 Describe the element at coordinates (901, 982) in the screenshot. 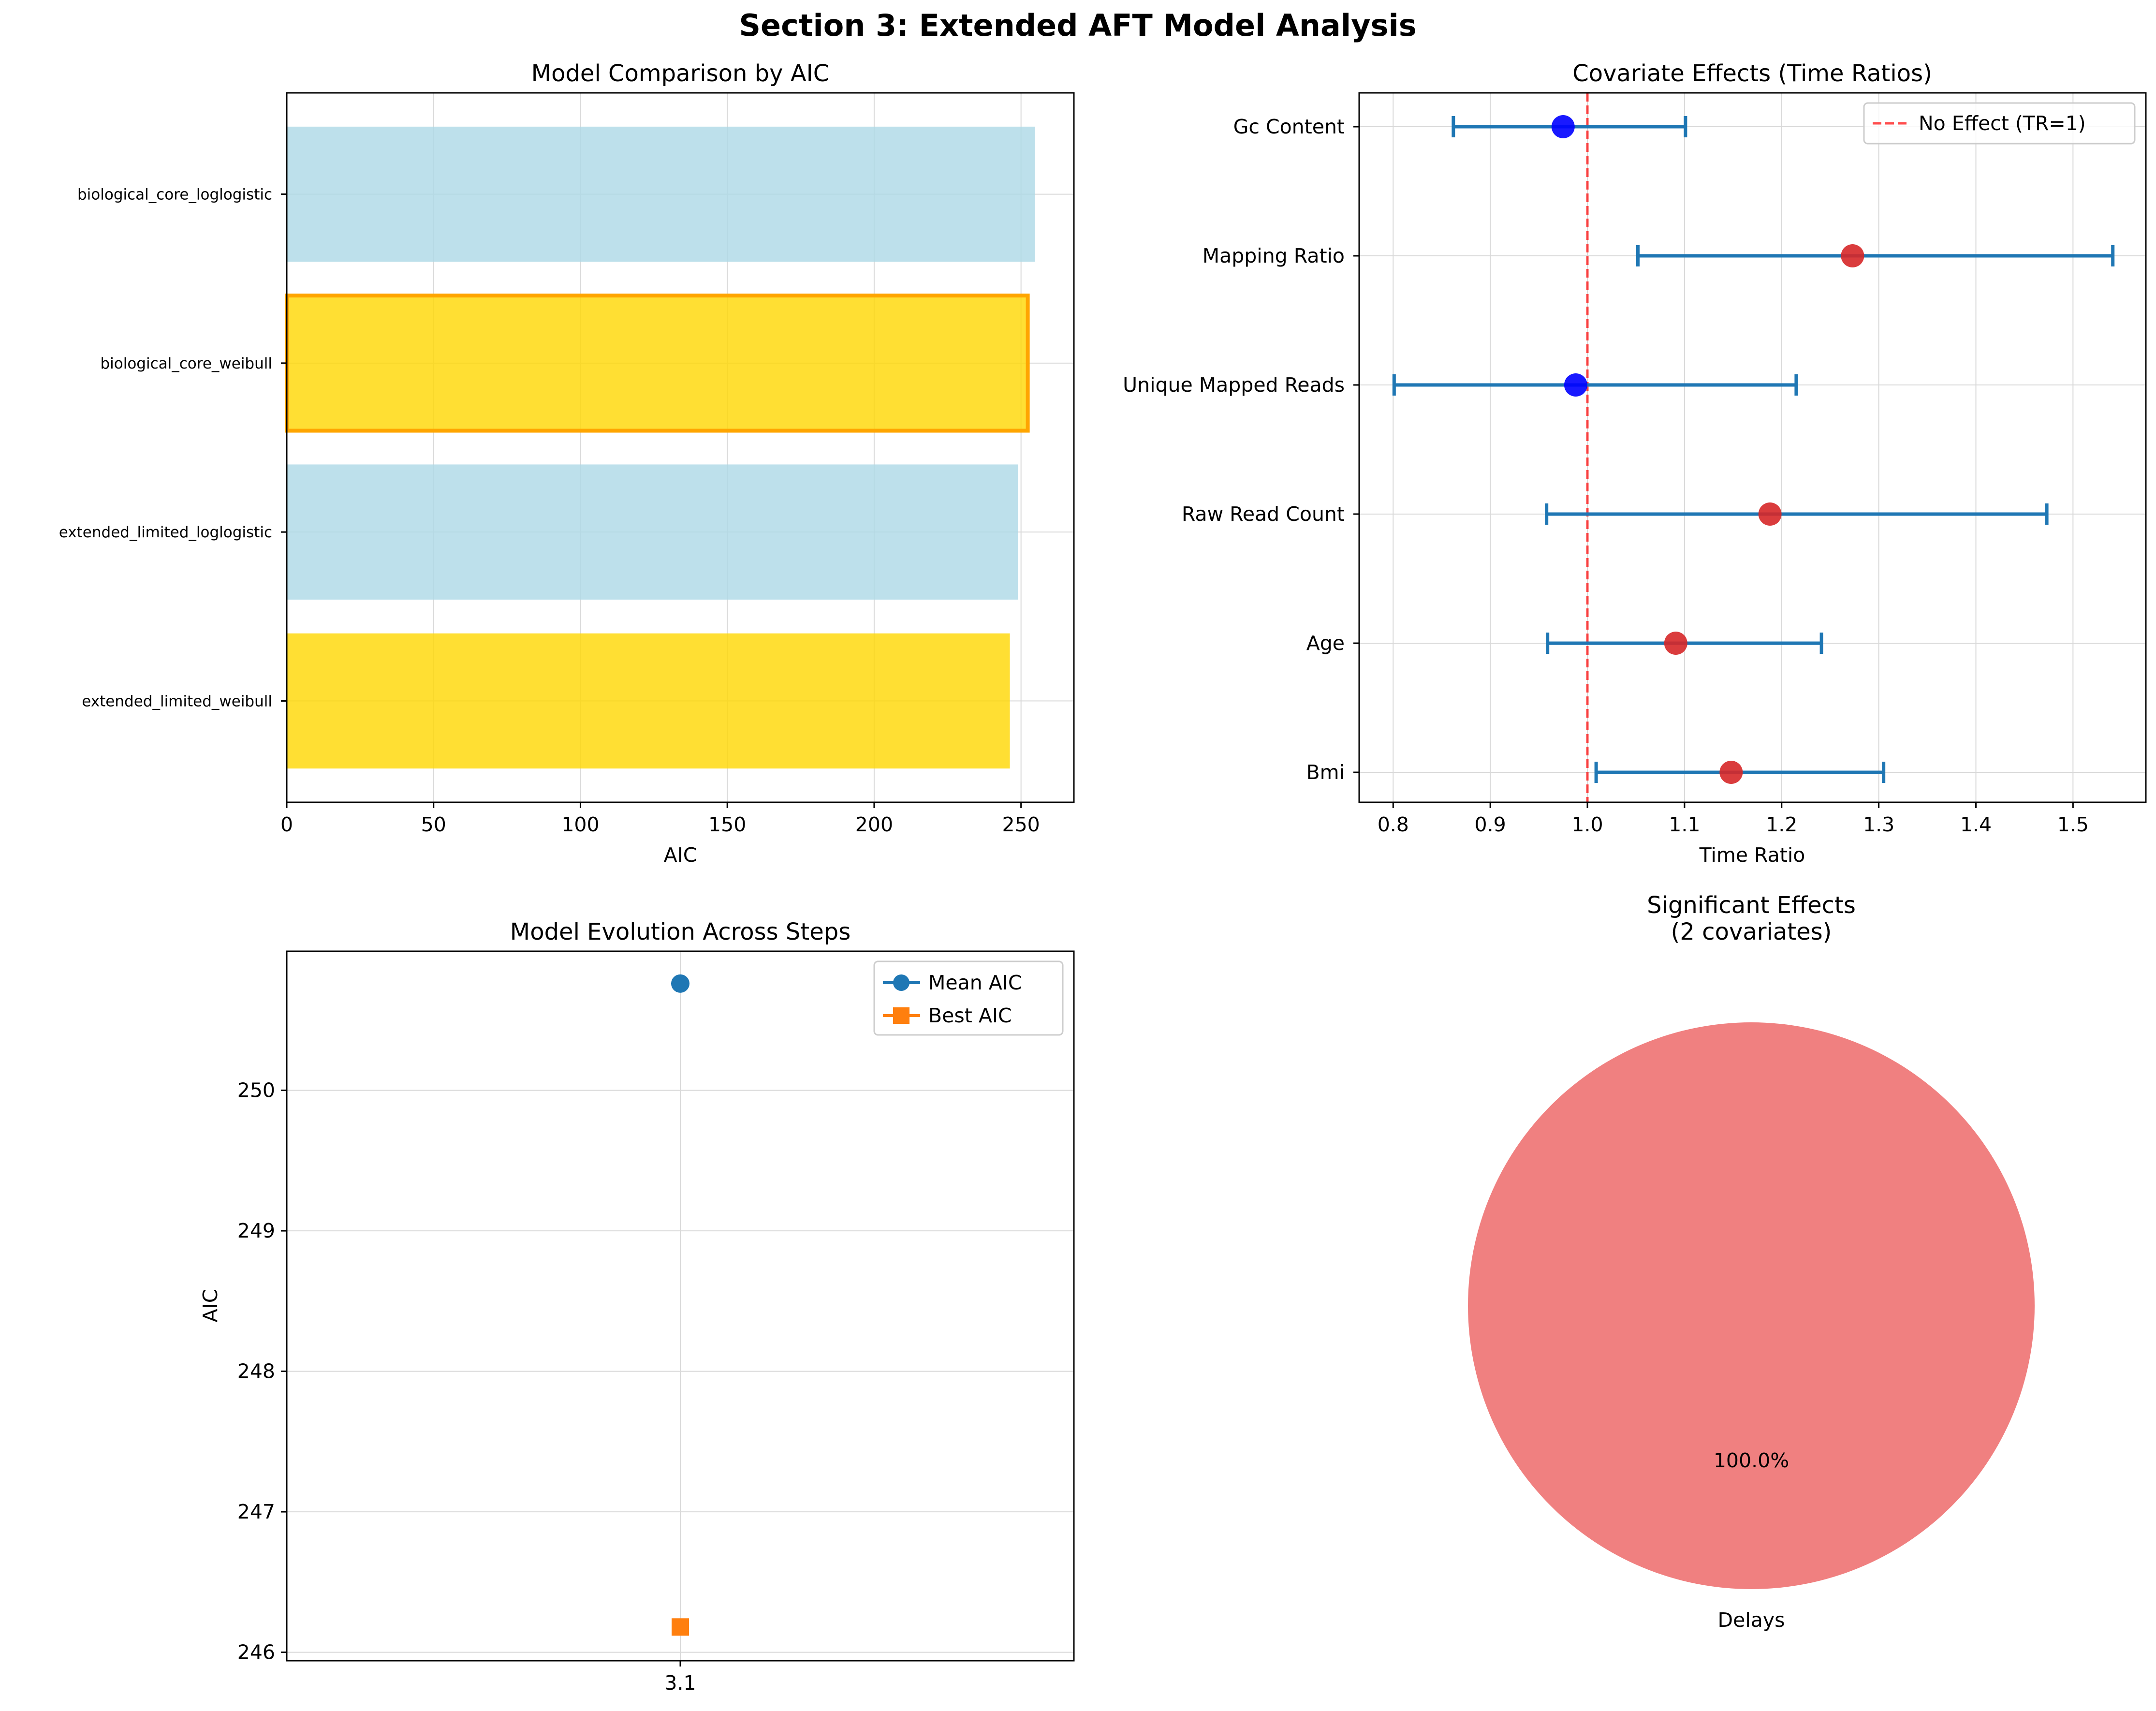

I see `p3-legend-mean-marker` at that location.